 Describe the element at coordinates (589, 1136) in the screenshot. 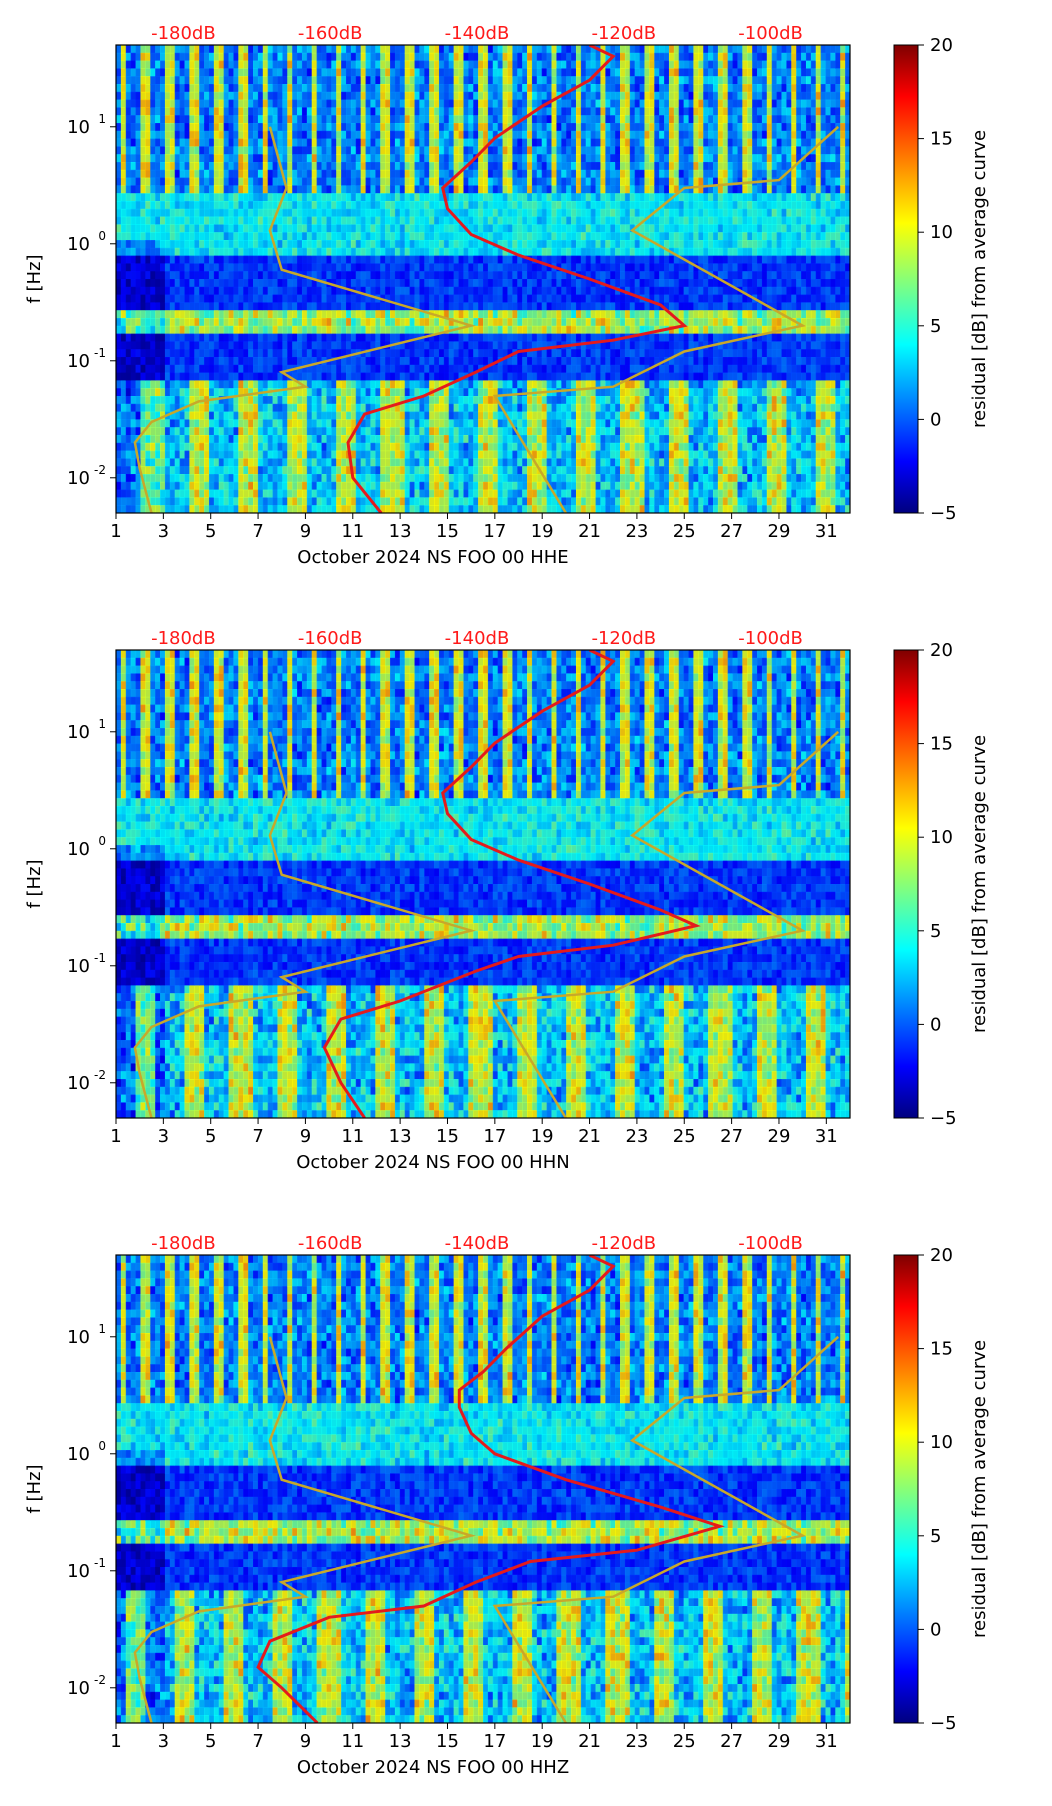

I see `x-tick-label: 21` at that location.